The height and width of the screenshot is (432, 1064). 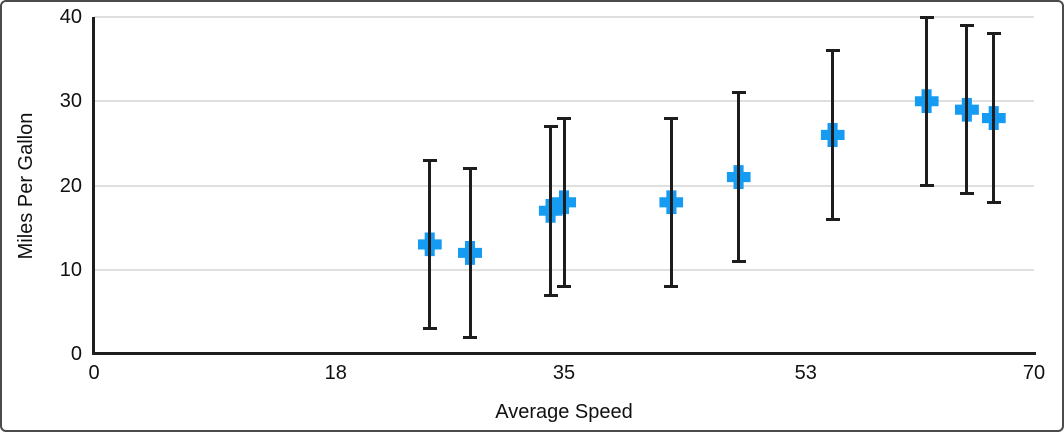 What do you see at coordinates (94, 373) in the screenshot?
I see `x-tick-label: 0` at bounding box center [94, 373].